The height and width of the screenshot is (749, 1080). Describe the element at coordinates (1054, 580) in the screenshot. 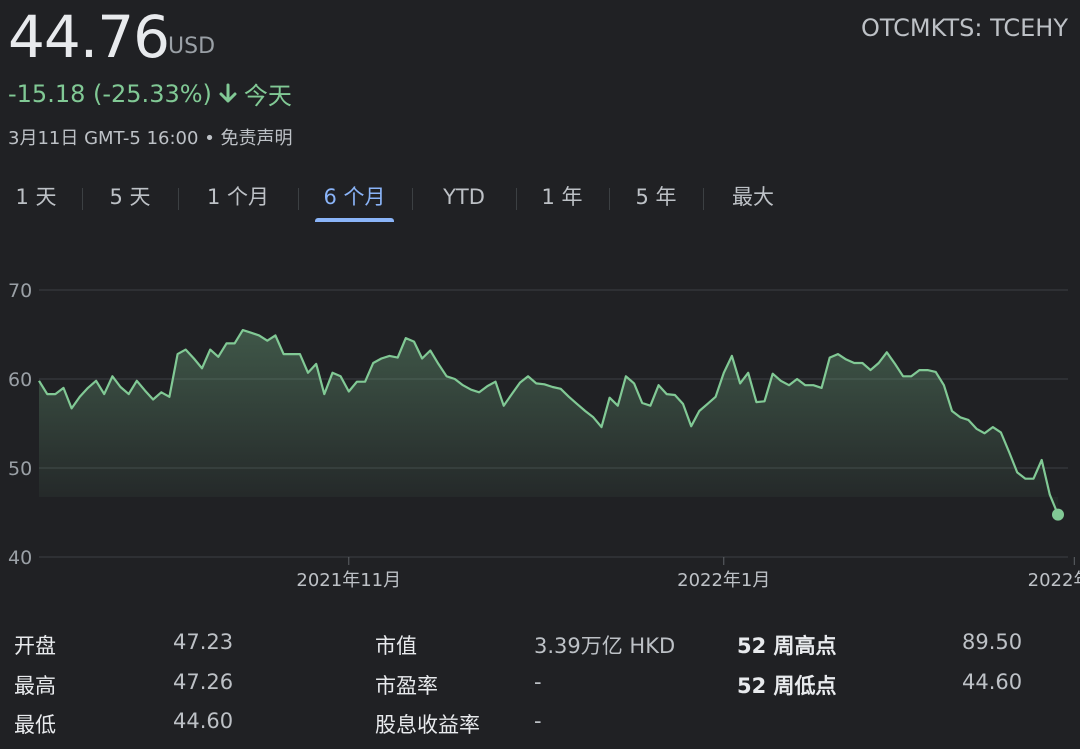

I see `x-tick-label: 2022年3月` at that location.